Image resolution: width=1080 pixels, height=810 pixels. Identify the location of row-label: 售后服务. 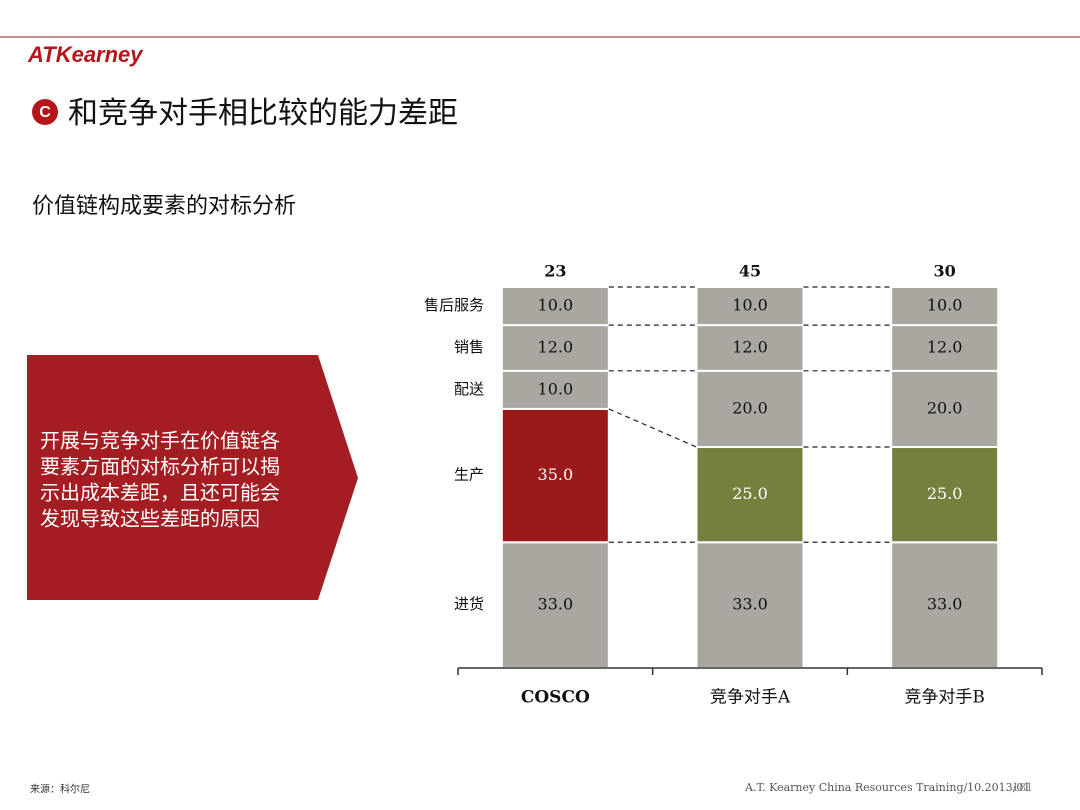
(454, 305).